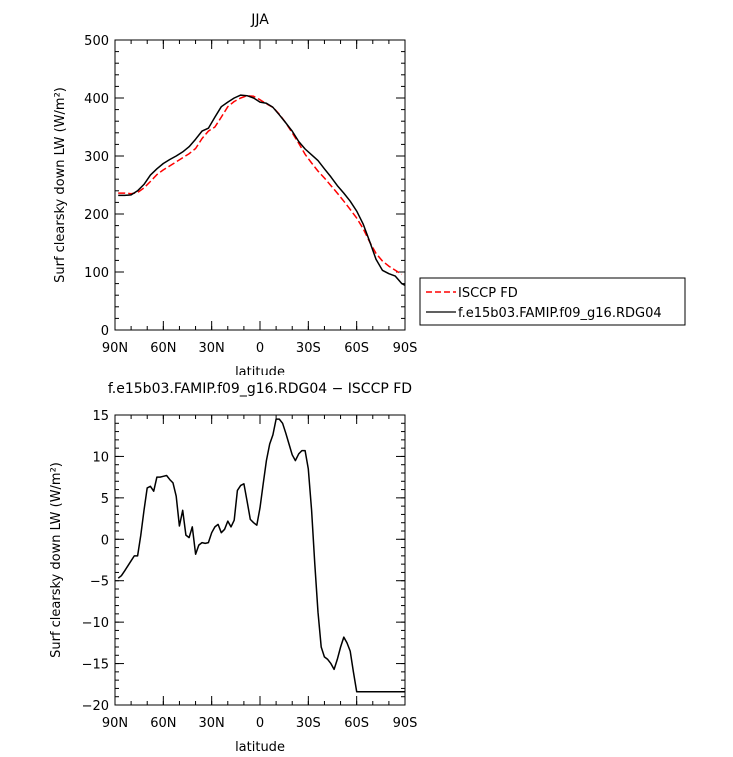 The height and width of the screenshot is (757, 733). I want to click on legend-box, so click(552, 301).